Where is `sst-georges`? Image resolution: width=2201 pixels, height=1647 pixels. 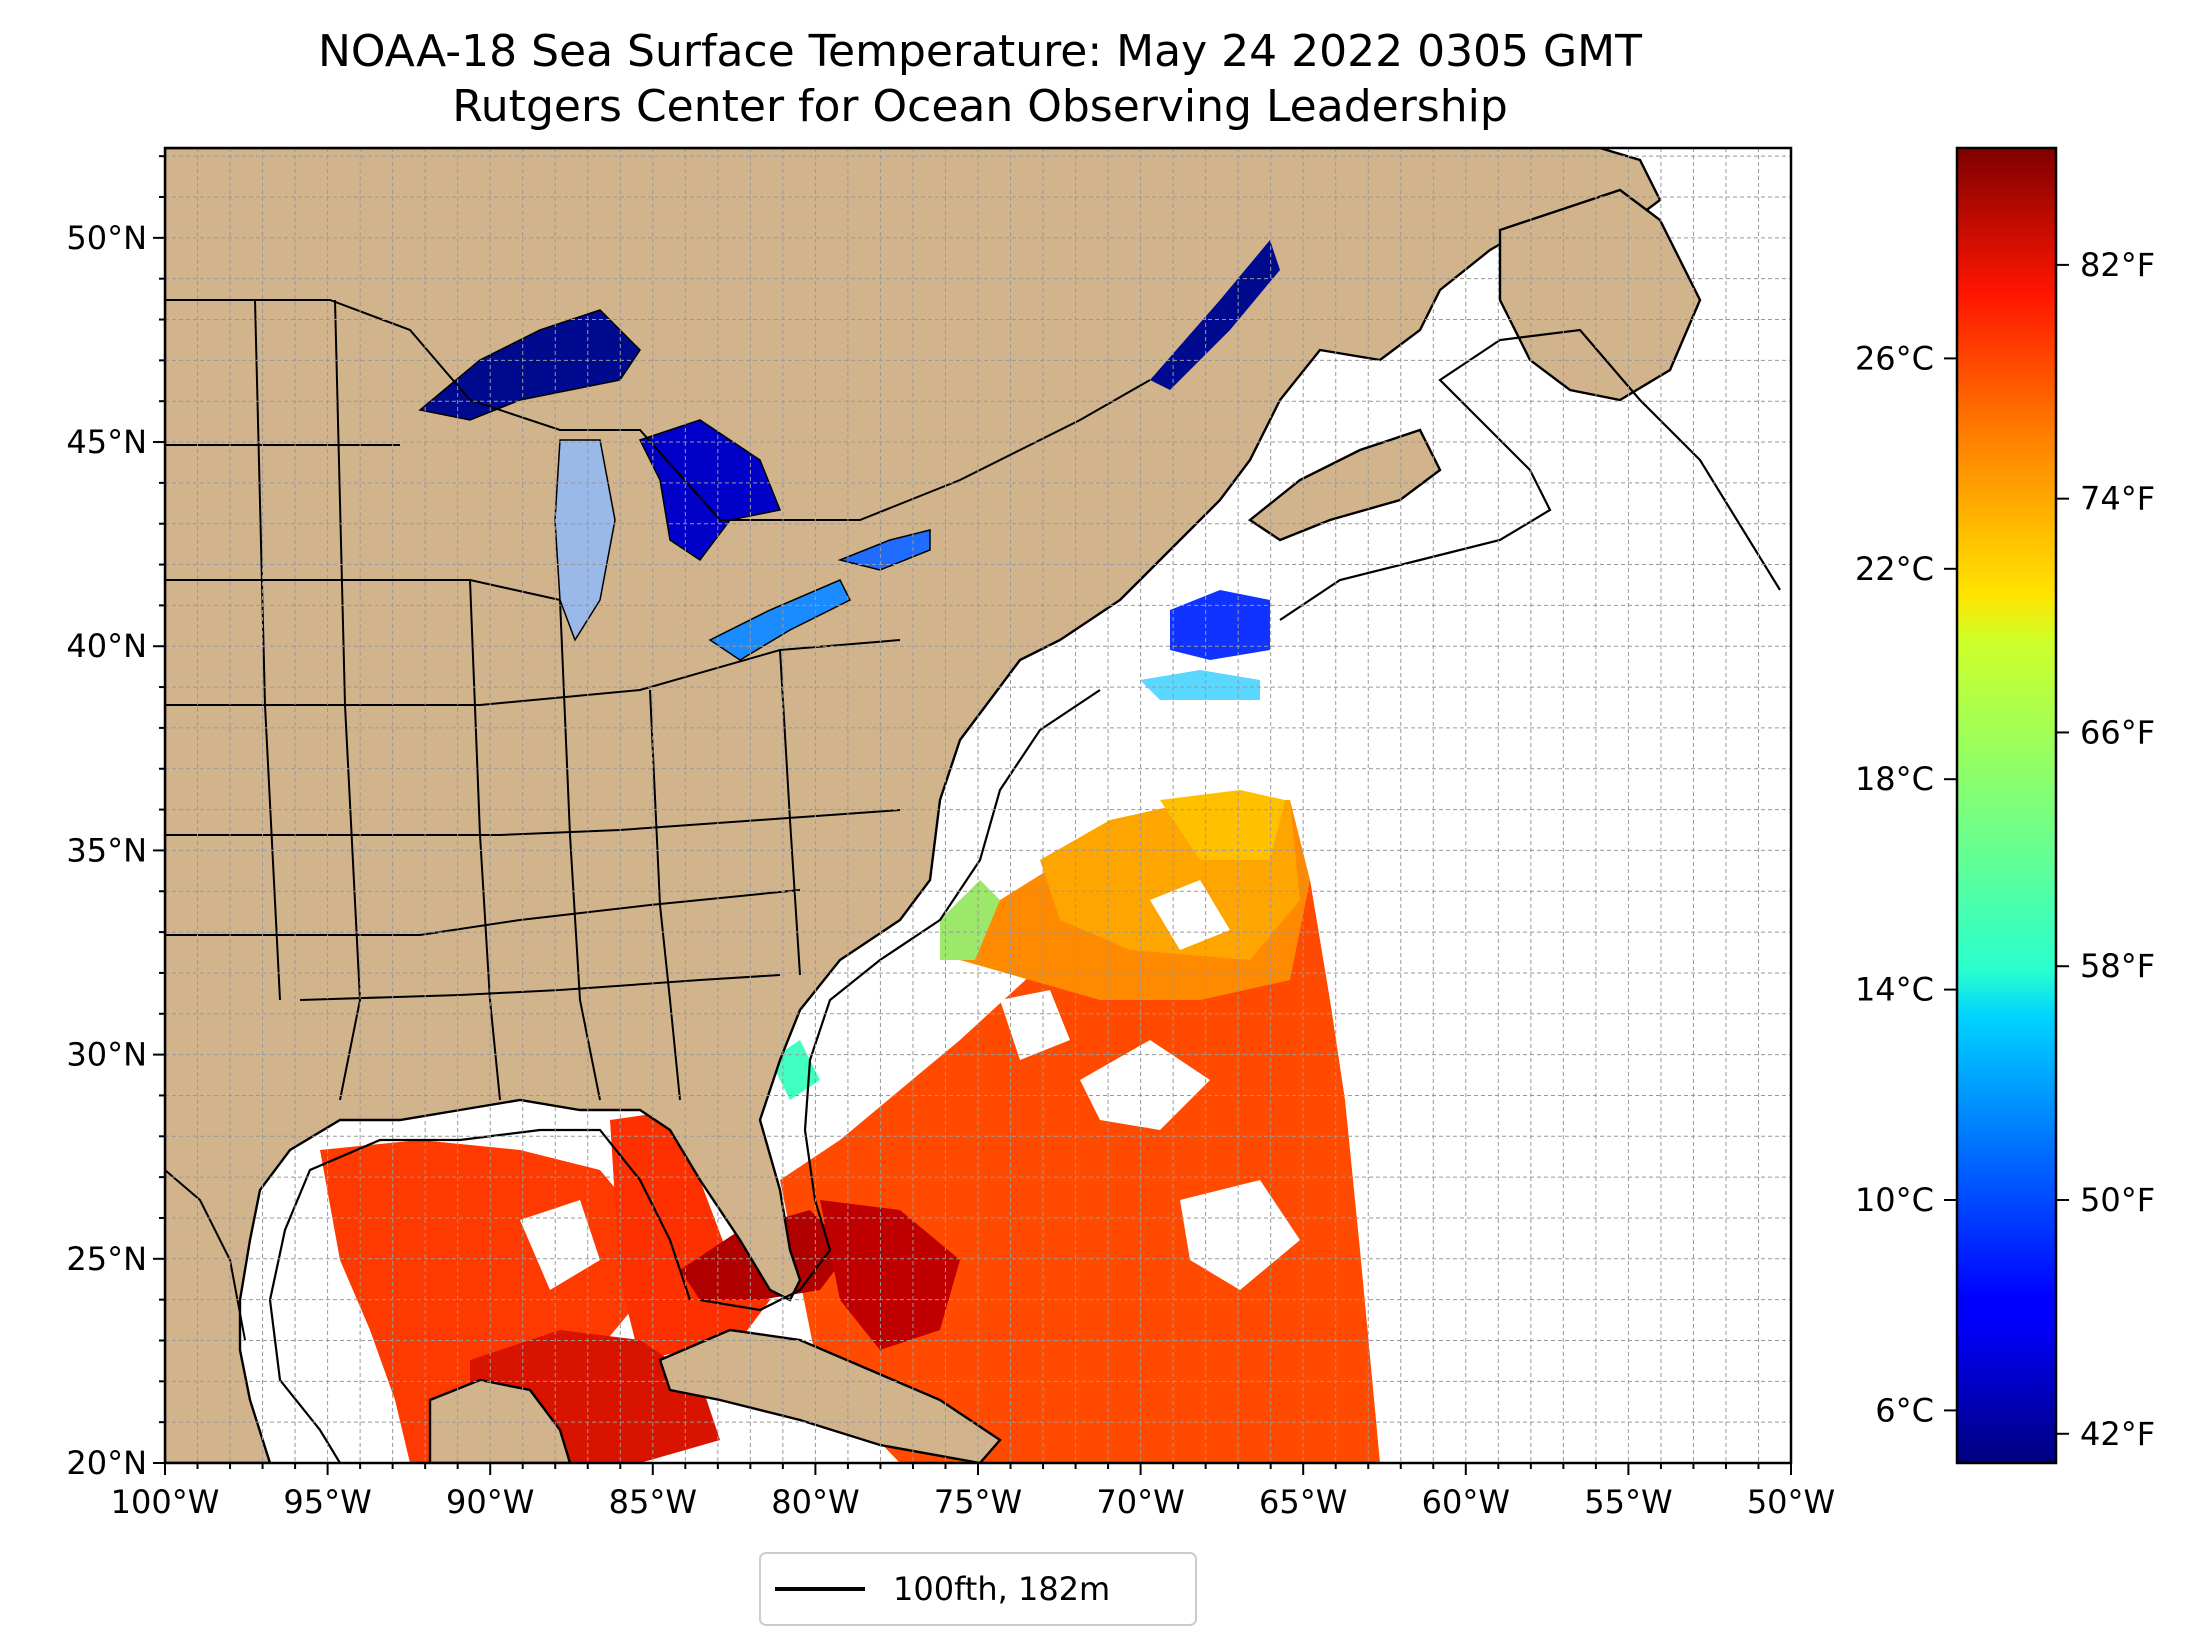 sst-georges is located at coordinates (1200, 685).